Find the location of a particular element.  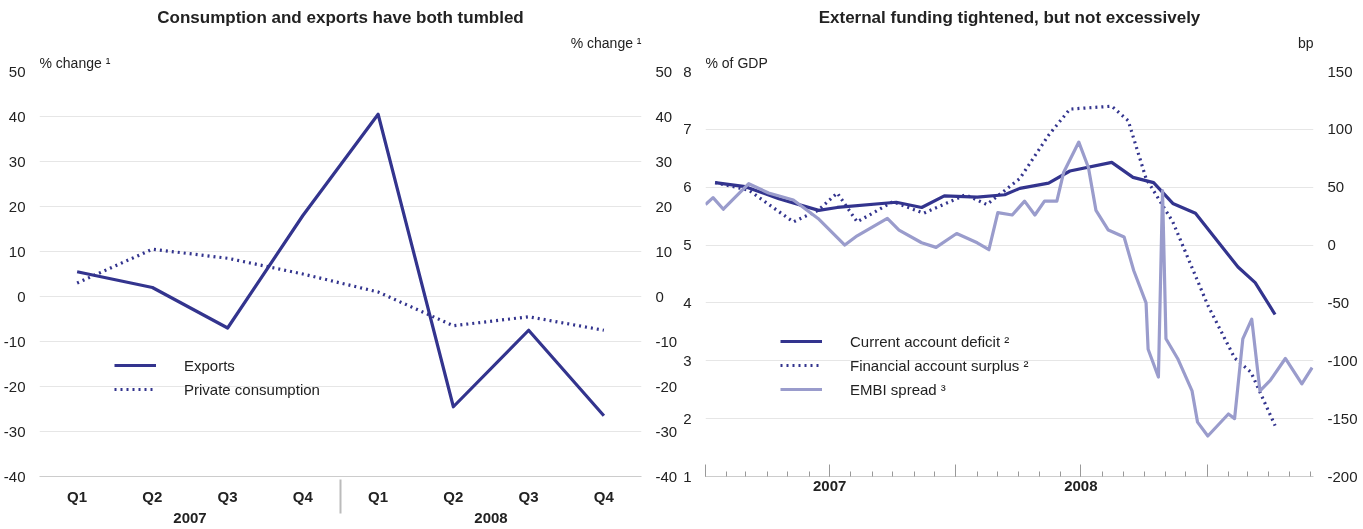

y-tick-label: 2 is located at coordinates (687, 418).